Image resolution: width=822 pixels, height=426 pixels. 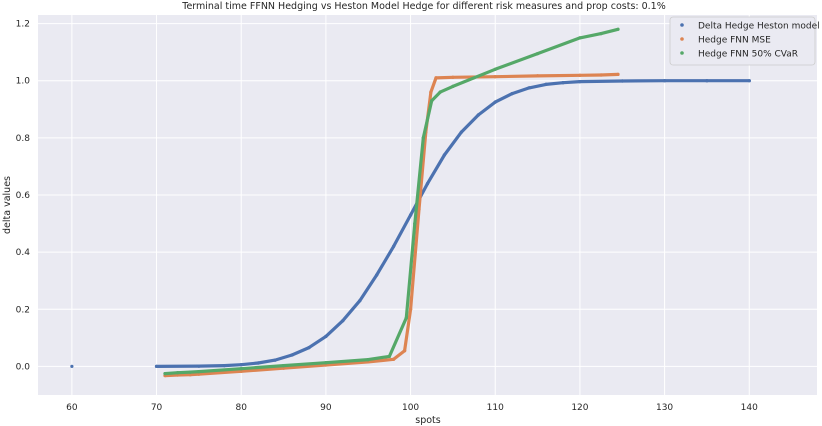 What do you see at coordinates (23, 25) in the screenshot?
I see `y-tick-label: 1.2` at bounding box center [23, 25].